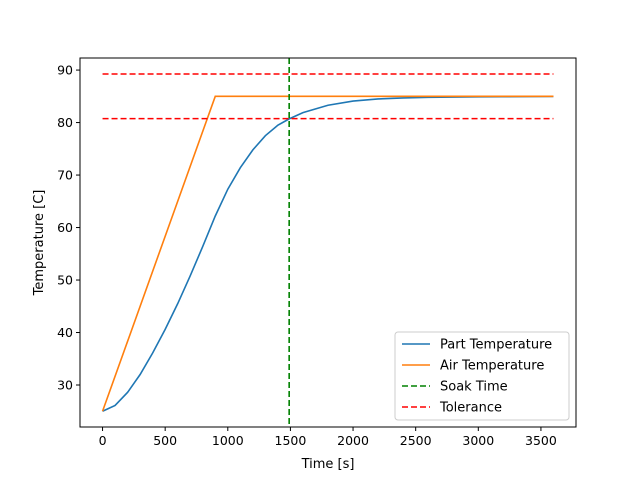 The height and width of the screenshot is (480, 640). What do you see at coordinates (416, 440) in the screenshot?
I see `x-tick-label: 2500` at bounding box center [416, 440].